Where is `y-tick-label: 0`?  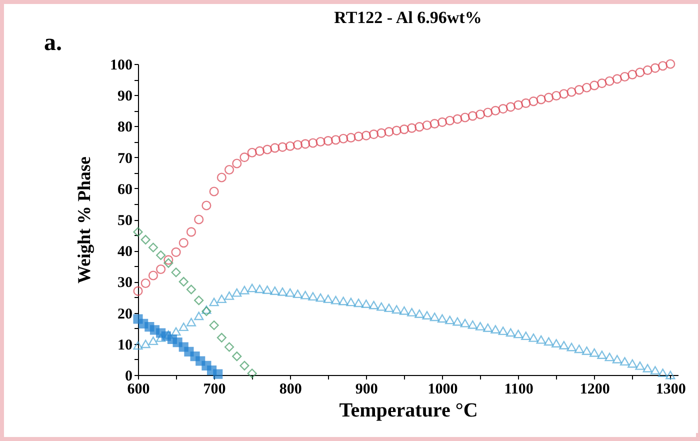
y-tick-label: 0 is located at coordinates (128, 376).